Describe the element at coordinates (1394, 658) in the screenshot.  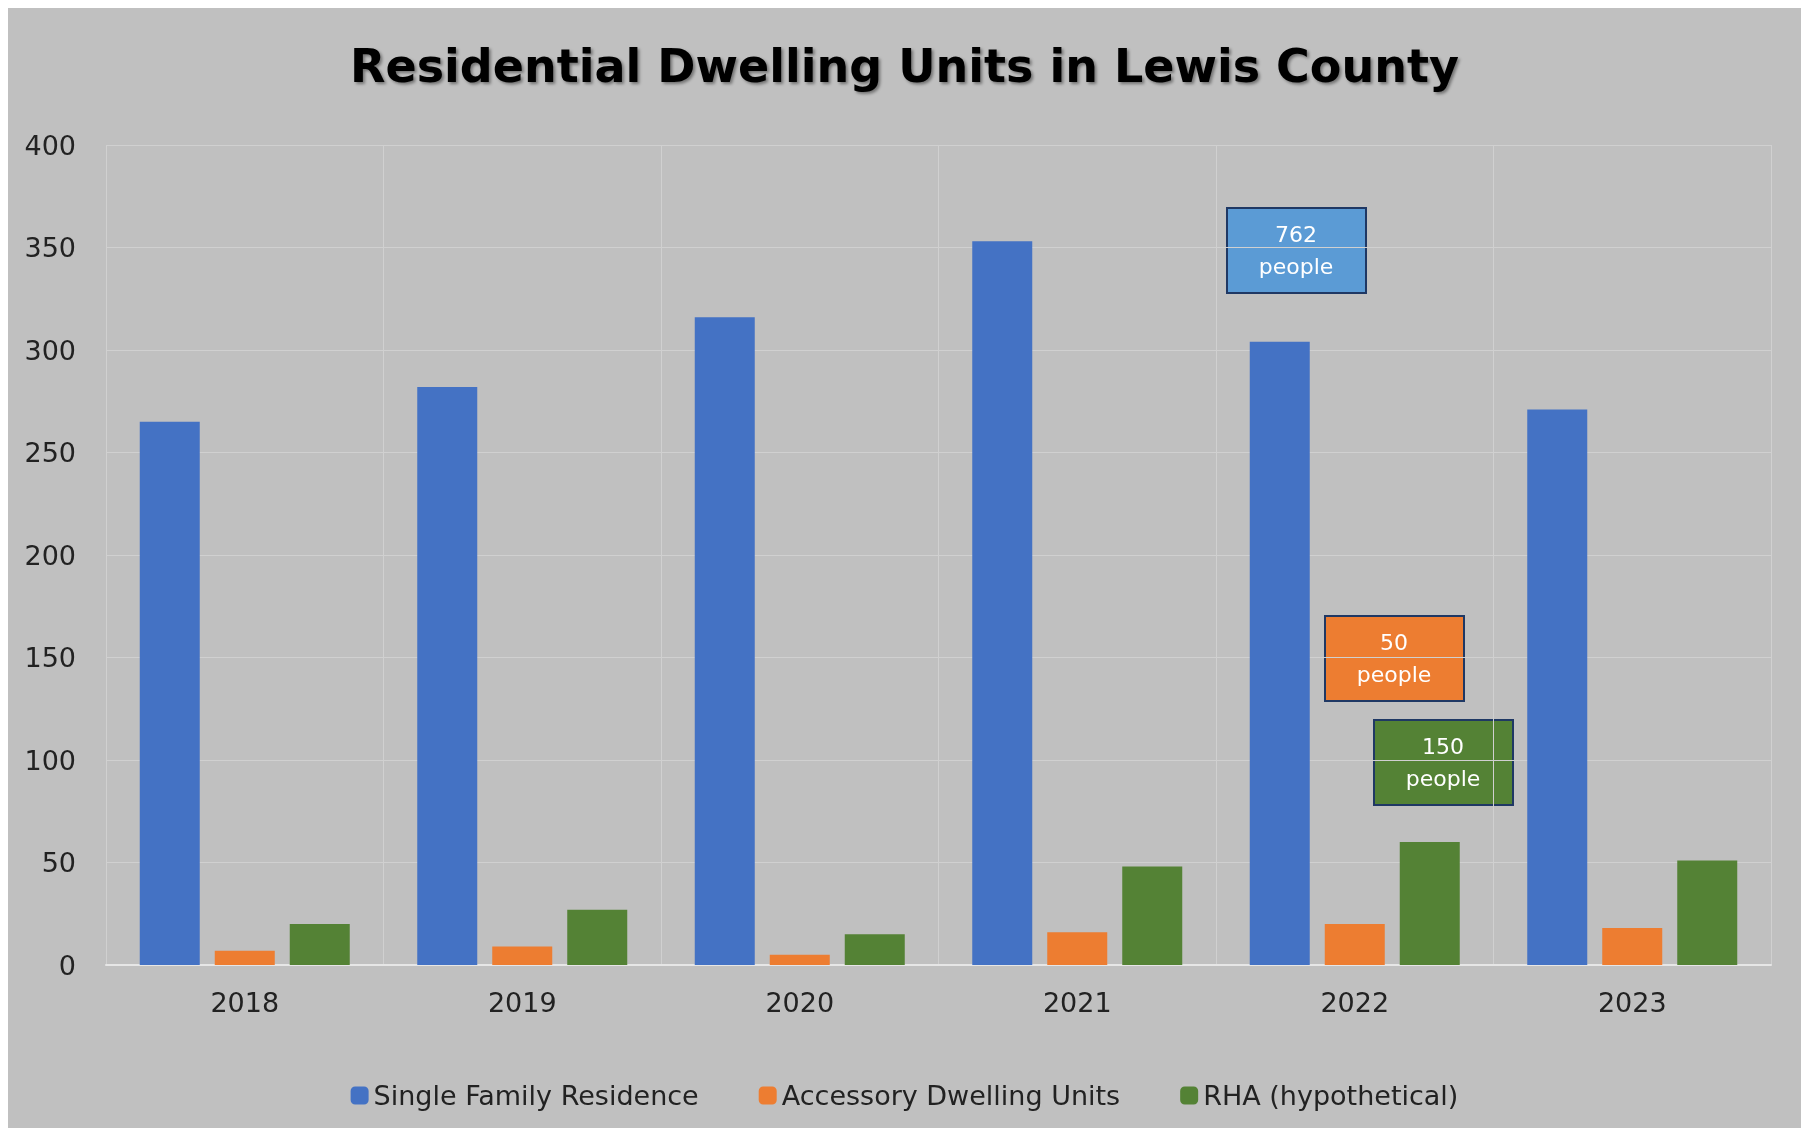
I see `annotation: 50 people` at that location.